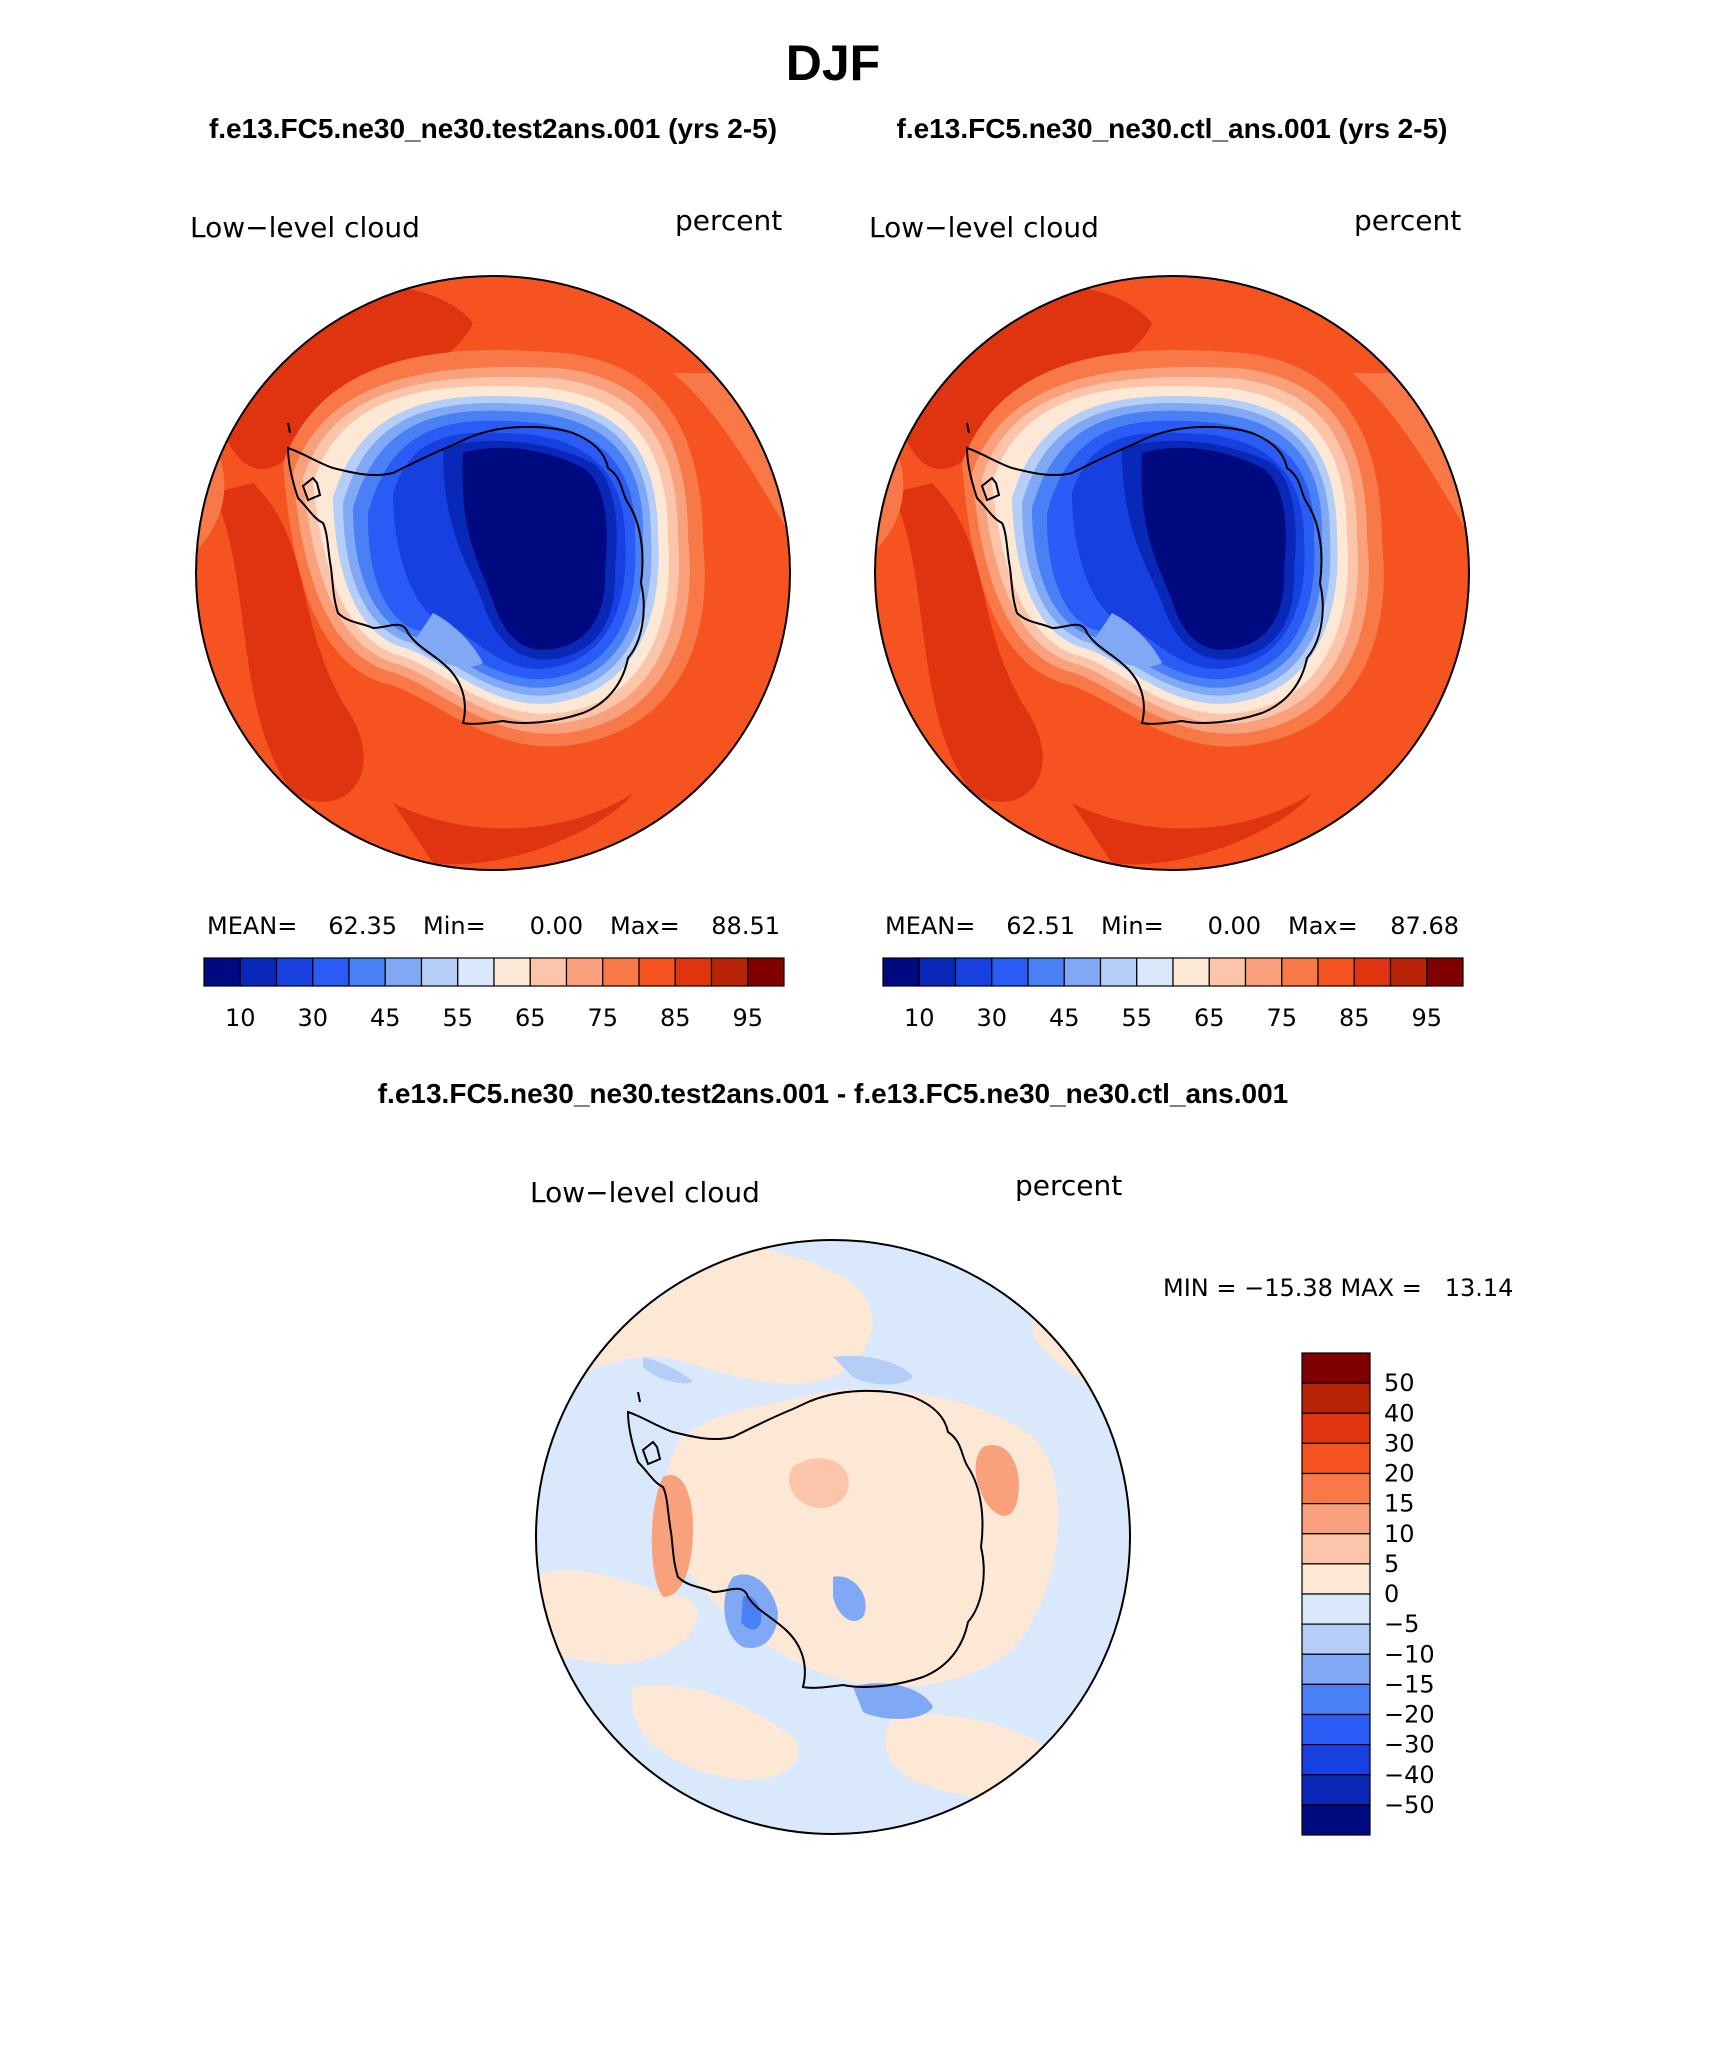 Image resolution: width=1710 pixels, height=2061 pixels. Describe the element at coordinates (252, 926) in the screenshot. I see `mean-label: MEAN=` at that location.